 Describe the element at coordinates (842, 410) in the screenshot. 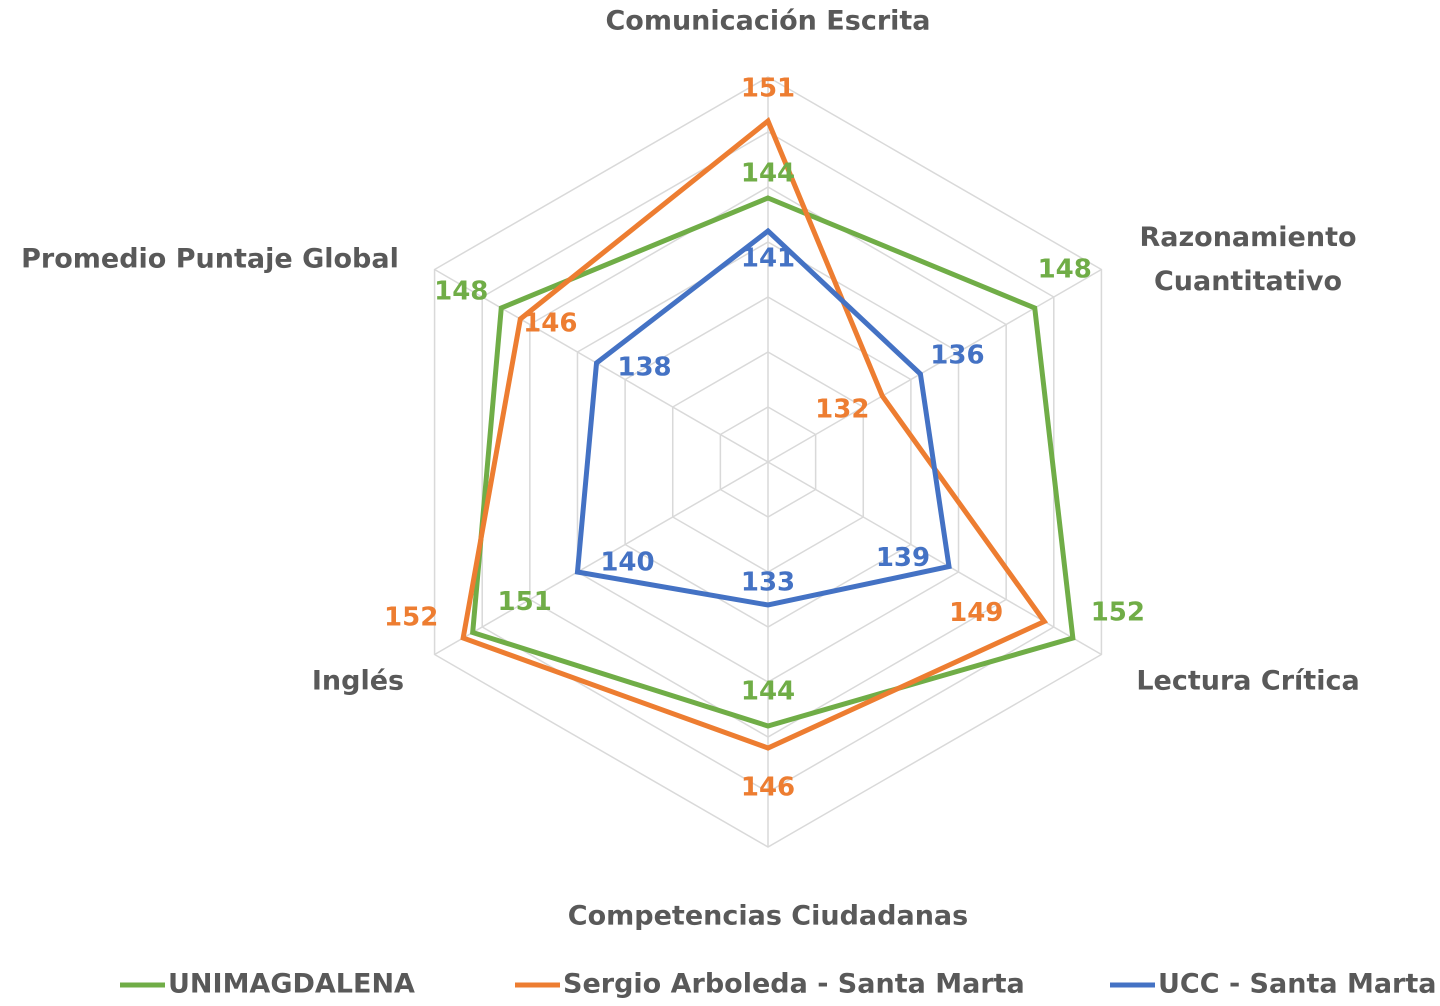

I see `value-label: 132` at that location.